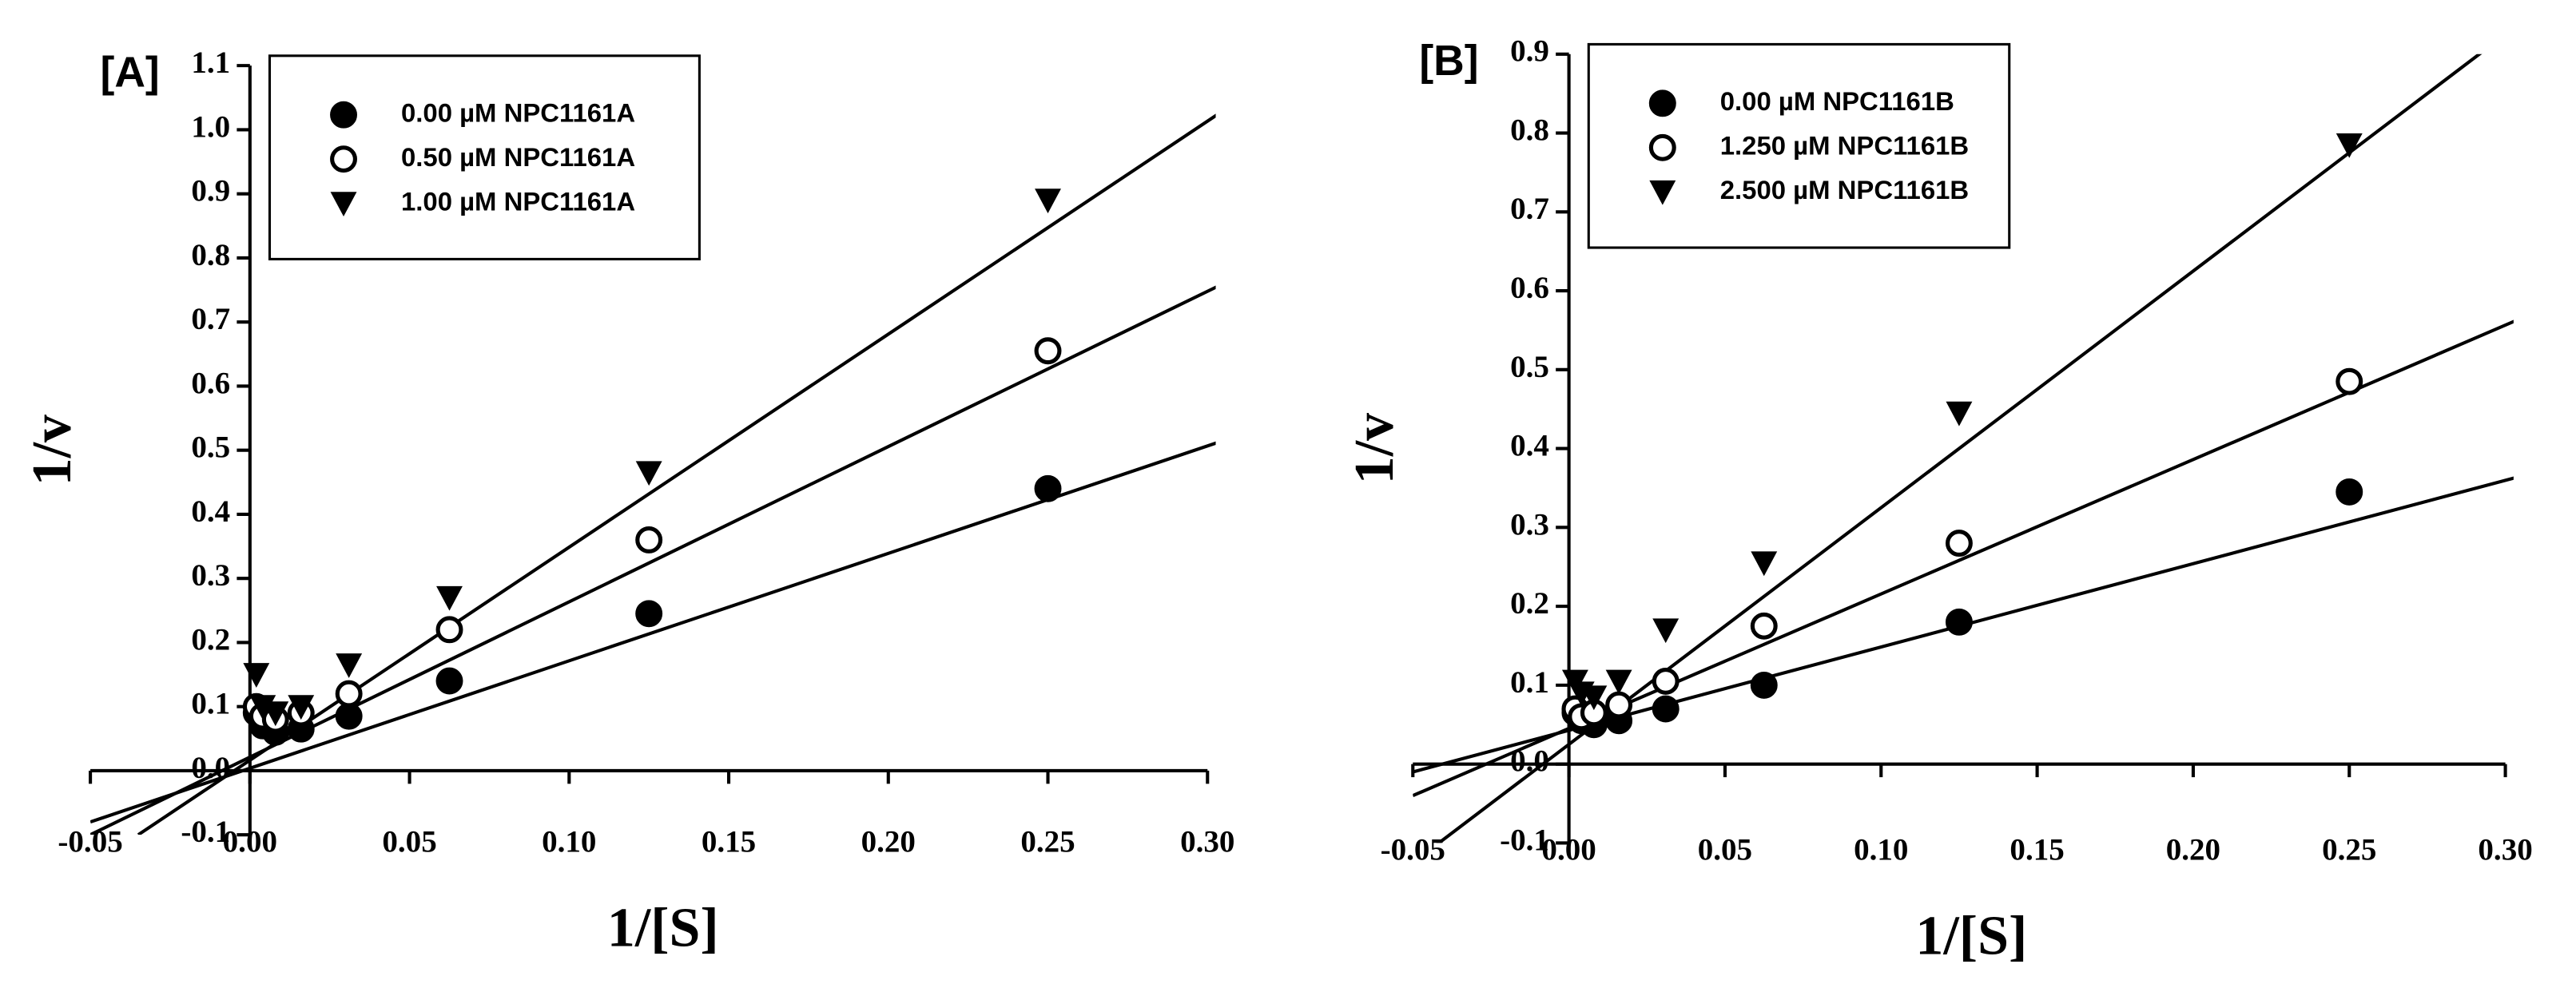 The height and width of the screenshot is (984, 2576). Describe the element at coordinates (210, 63) in the screenshot. I see `y-tick-label: 1.1` at that location.